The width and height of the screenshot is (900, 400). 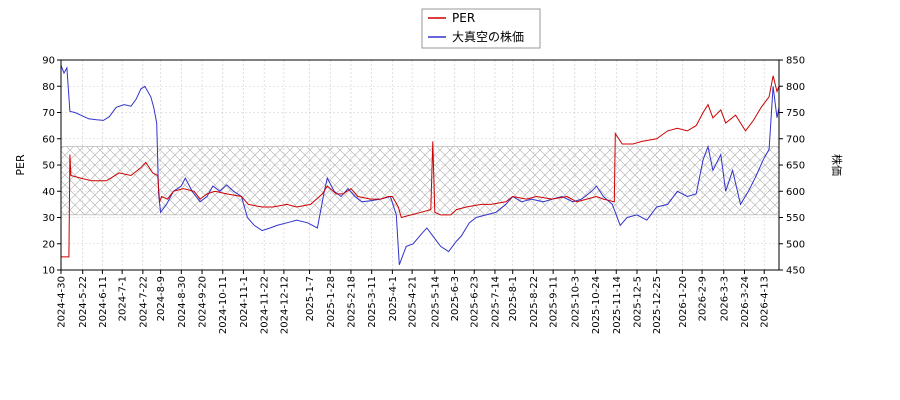 I want to click on x-tick-label: 2024-11-22, so click(x=265, y=305).